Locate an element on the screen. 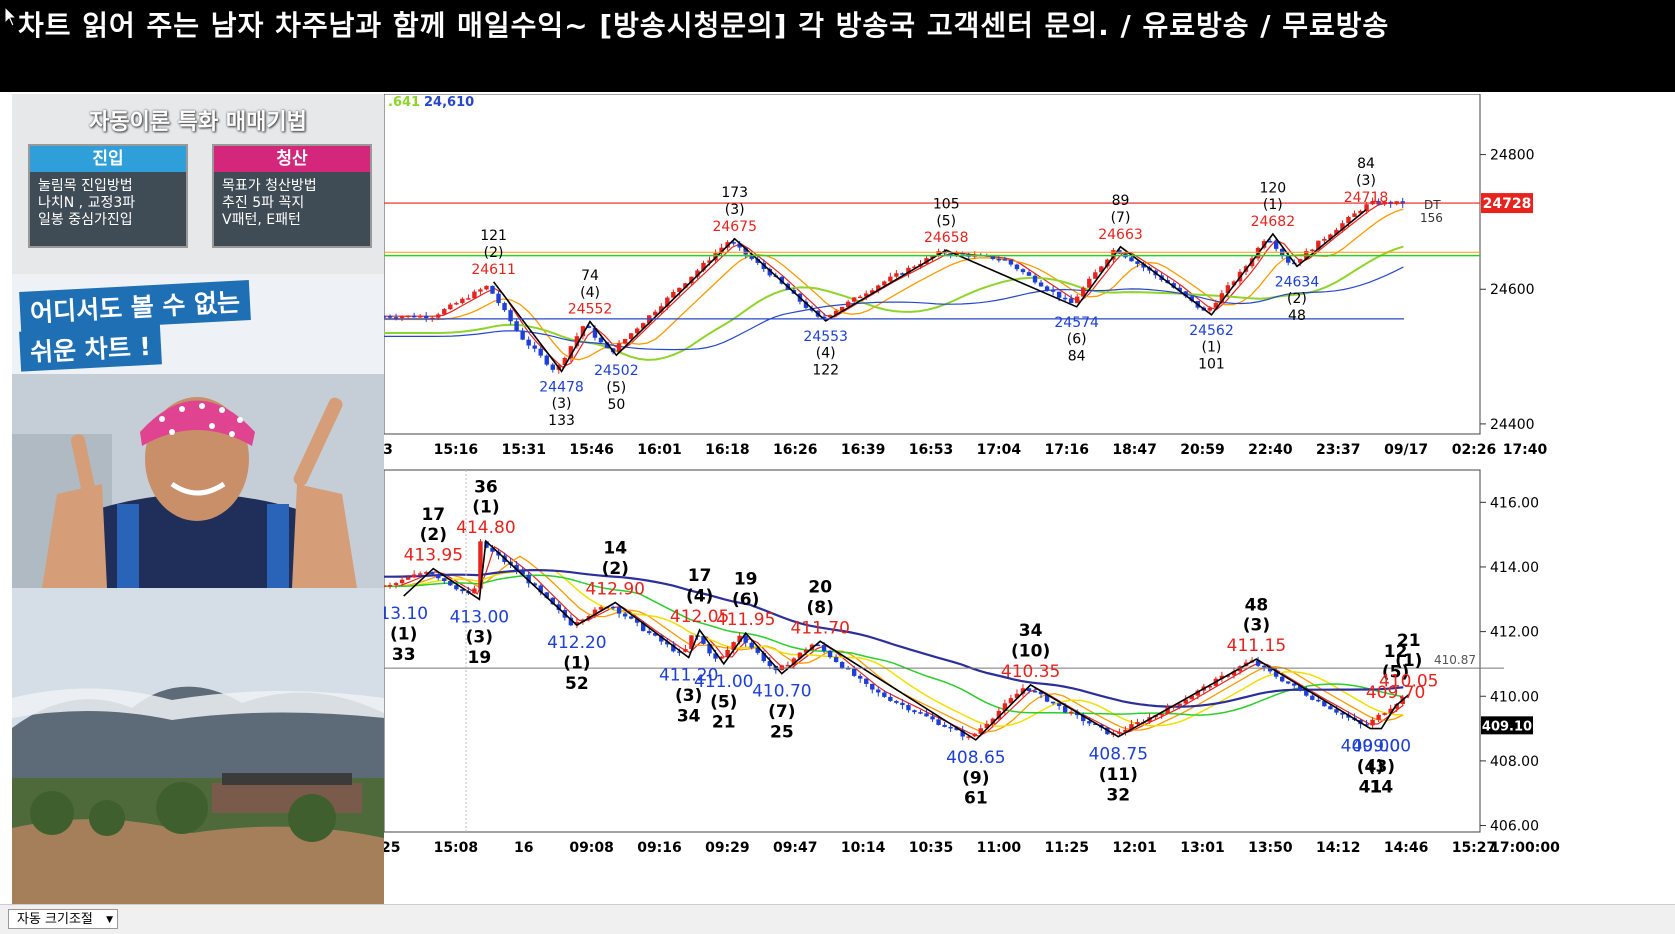  pivot-count-label: 120 is located at coordinates (1272, 188).